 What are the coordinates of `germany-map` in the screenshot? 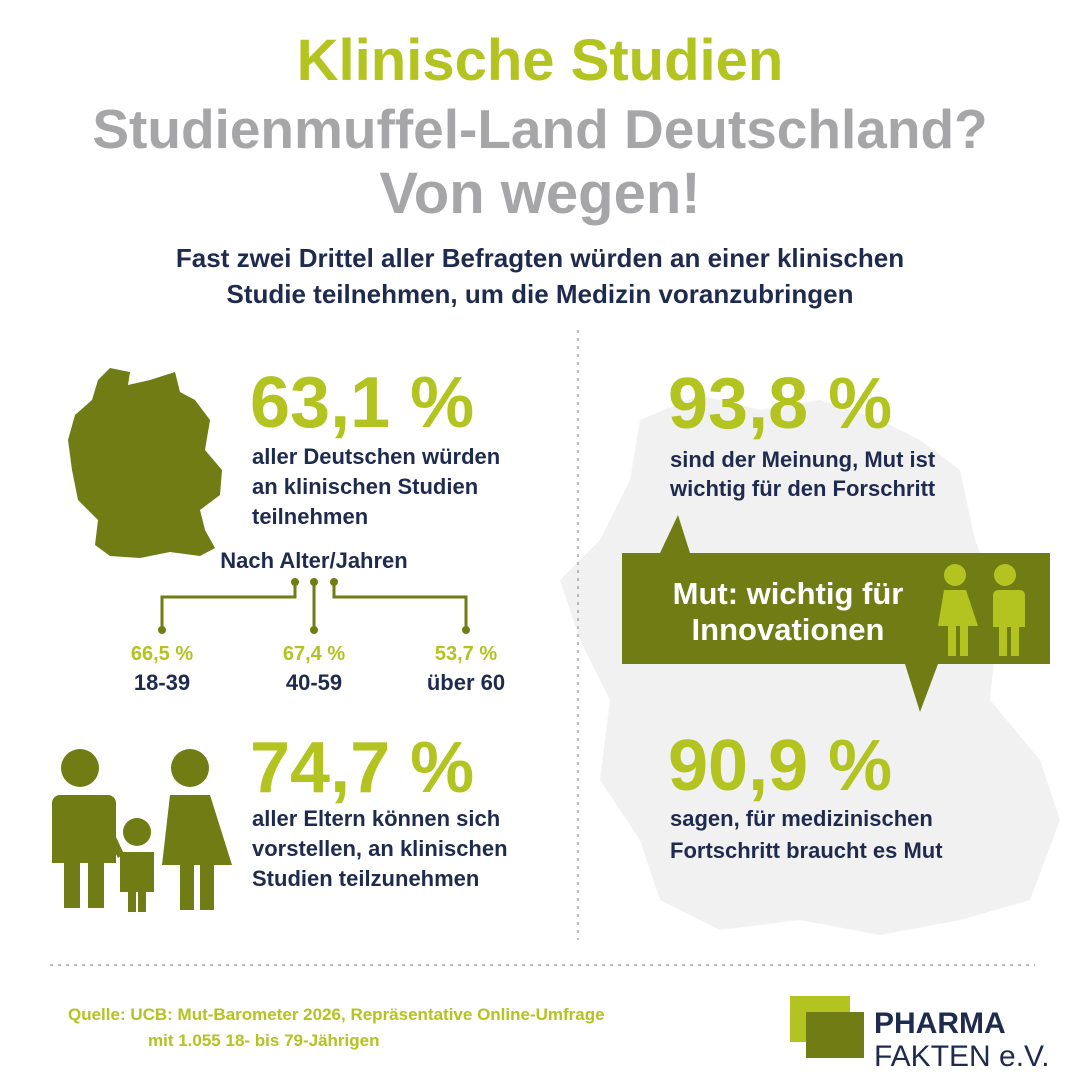 It's located at (145, 463).